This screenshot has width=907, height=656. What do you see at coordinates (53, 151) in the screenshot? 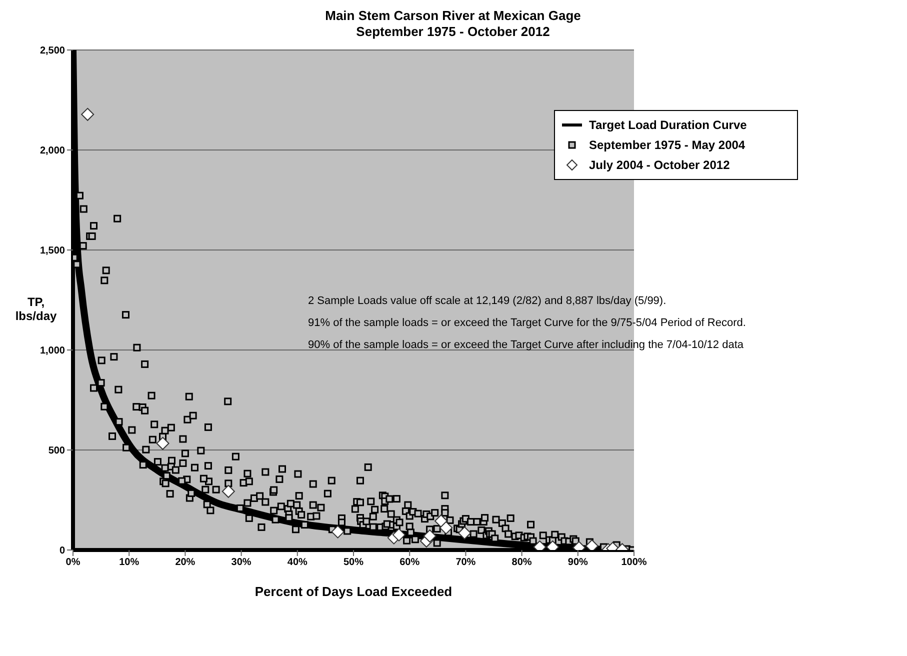
I see `y-tick-label: 2,000` at bounding box center [53, 151].